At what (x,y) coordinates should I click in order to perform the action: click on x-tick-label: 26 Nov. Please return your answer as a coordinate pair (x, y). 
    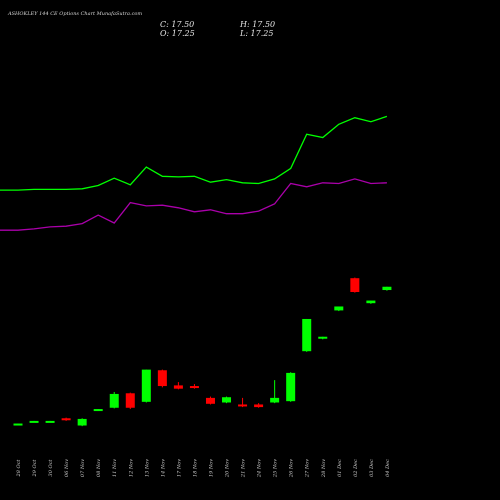
    Looking at the image, I should click on (292, 468).